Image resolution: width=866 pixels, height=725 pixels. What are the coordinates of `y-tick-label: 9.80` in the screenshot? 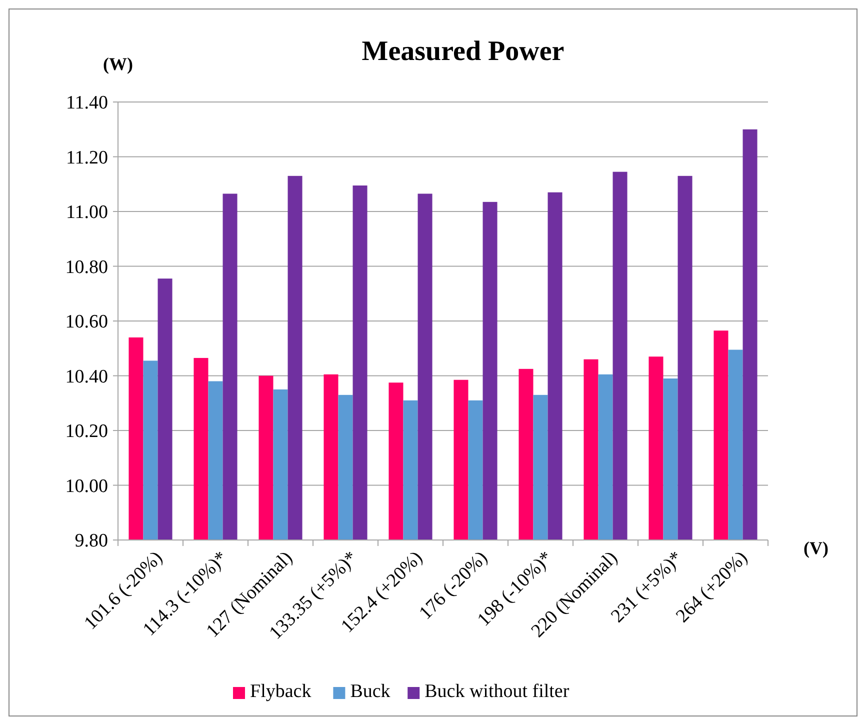 It's located at (91, 541).